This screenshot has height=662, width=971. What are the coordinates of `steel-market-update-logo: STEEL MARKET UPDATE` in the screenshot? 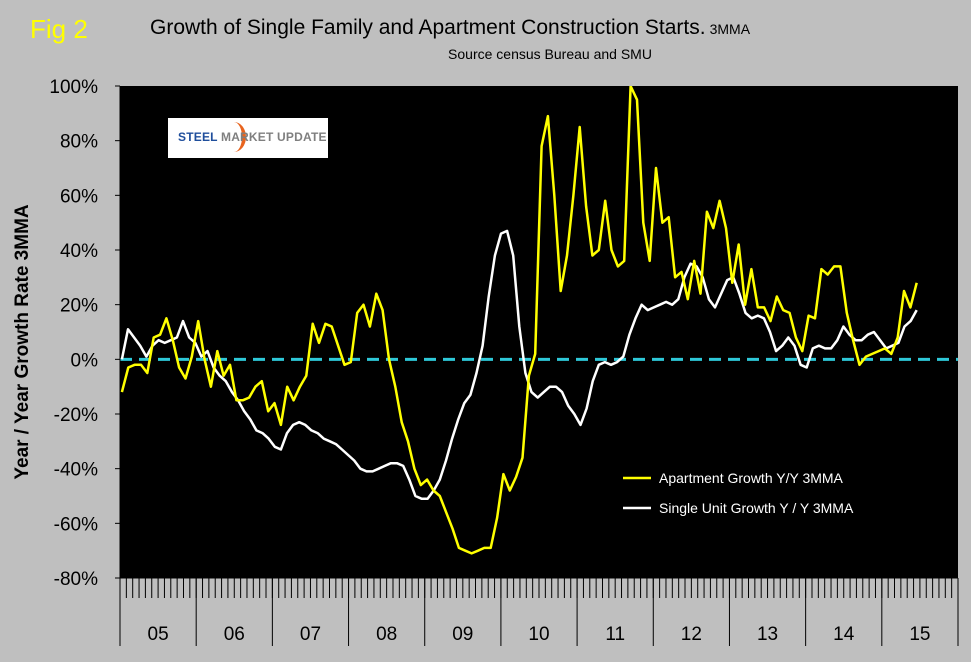 It's located at (248, 138).